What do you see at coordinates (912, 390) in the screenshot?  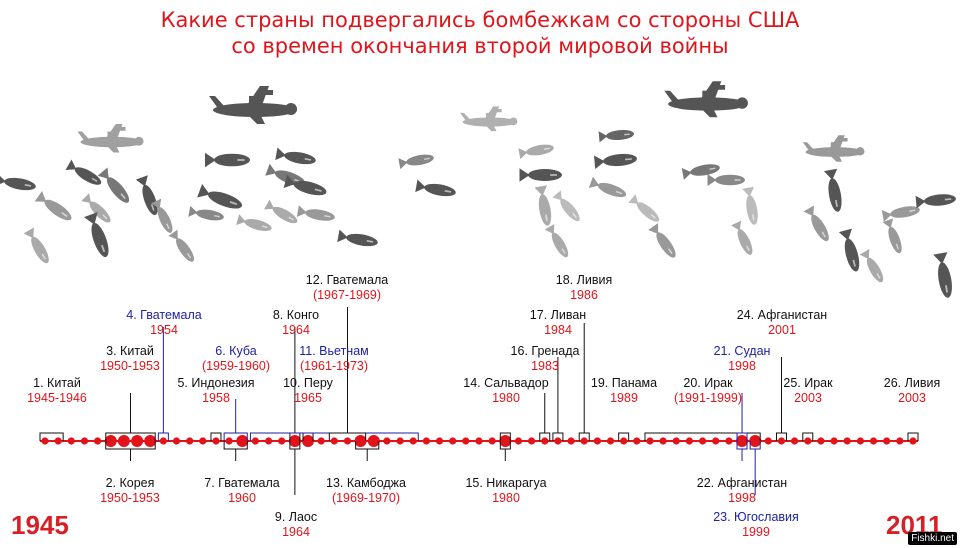 I see `event-label: 26. Ливия 2003` at bounding box center [912, 390].